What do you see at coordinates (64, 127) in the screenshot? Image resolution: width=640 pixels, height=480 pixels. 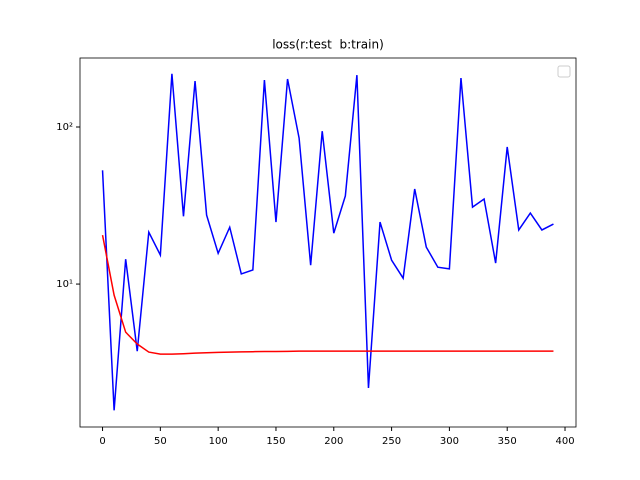 I see `y-tick-label: 10²` at bounding box center [64, 127].